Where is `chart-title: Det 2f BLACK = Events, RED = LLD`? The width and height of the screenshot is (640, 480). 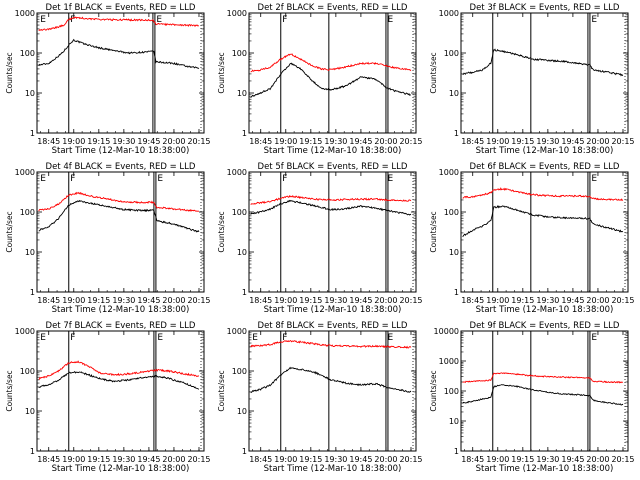
chart-title: Det 2f BLACK = Events, RED = LLD is located at coordinates (333, 8).